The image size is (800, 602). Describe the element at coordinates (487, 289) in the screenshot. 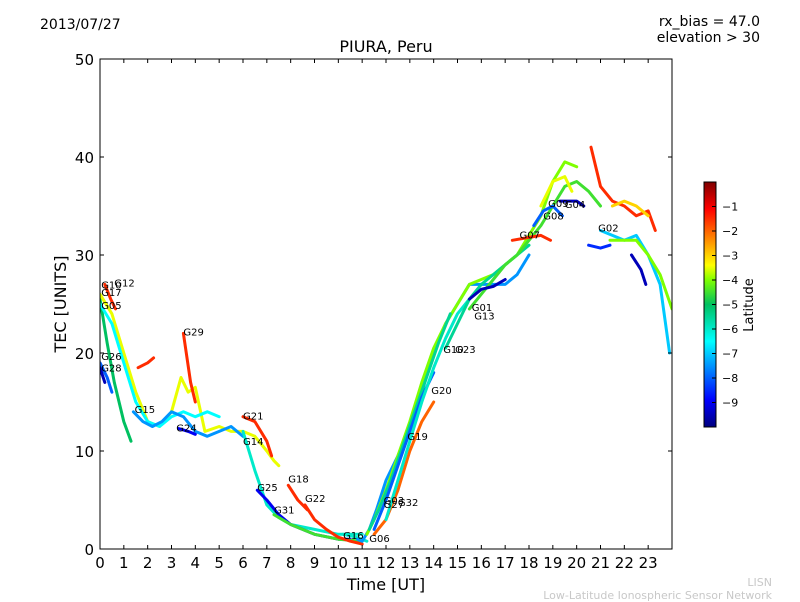

I see `series-line-g01` at that location.